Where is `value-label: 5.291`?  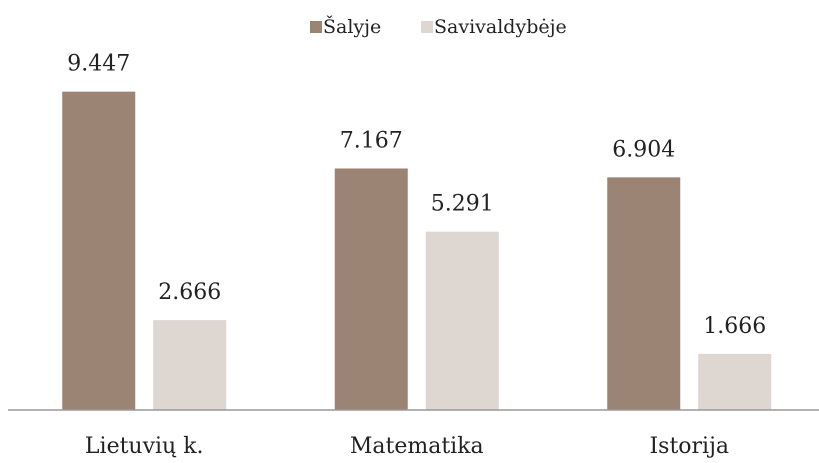
value-label: 5.291 is located at coordinates (462, 204).